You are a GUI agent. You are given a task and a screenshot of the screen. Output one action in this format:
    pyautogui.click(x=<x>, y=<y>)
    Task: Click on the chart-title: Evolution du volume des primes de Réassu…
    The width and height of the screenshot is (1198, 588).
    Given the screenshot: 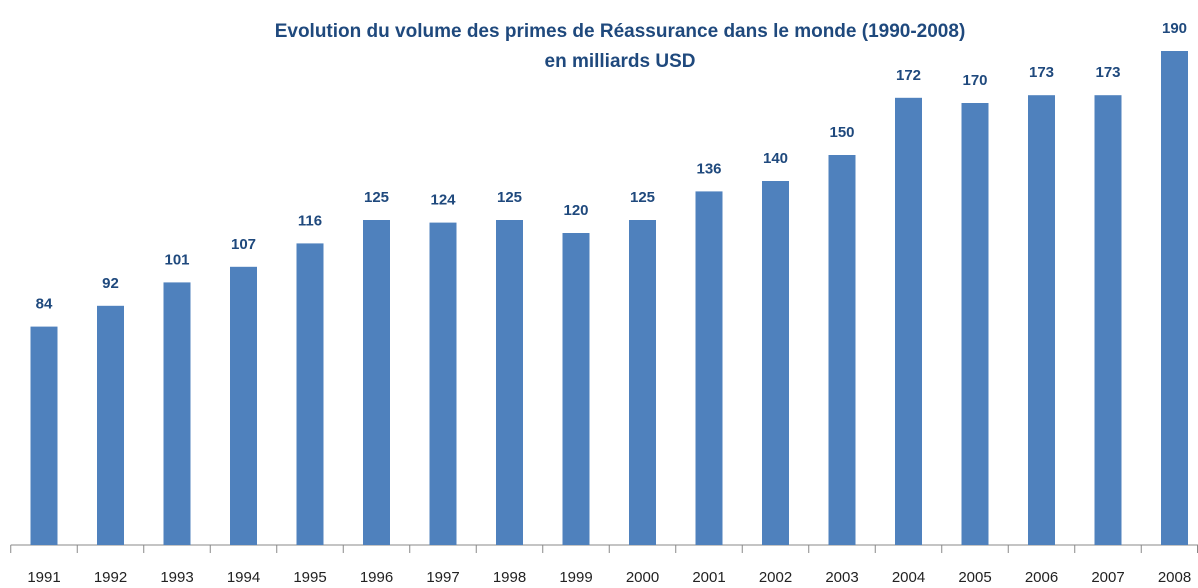 What is the action you would take?
    pyautogui.click(x=620, y=31)
    